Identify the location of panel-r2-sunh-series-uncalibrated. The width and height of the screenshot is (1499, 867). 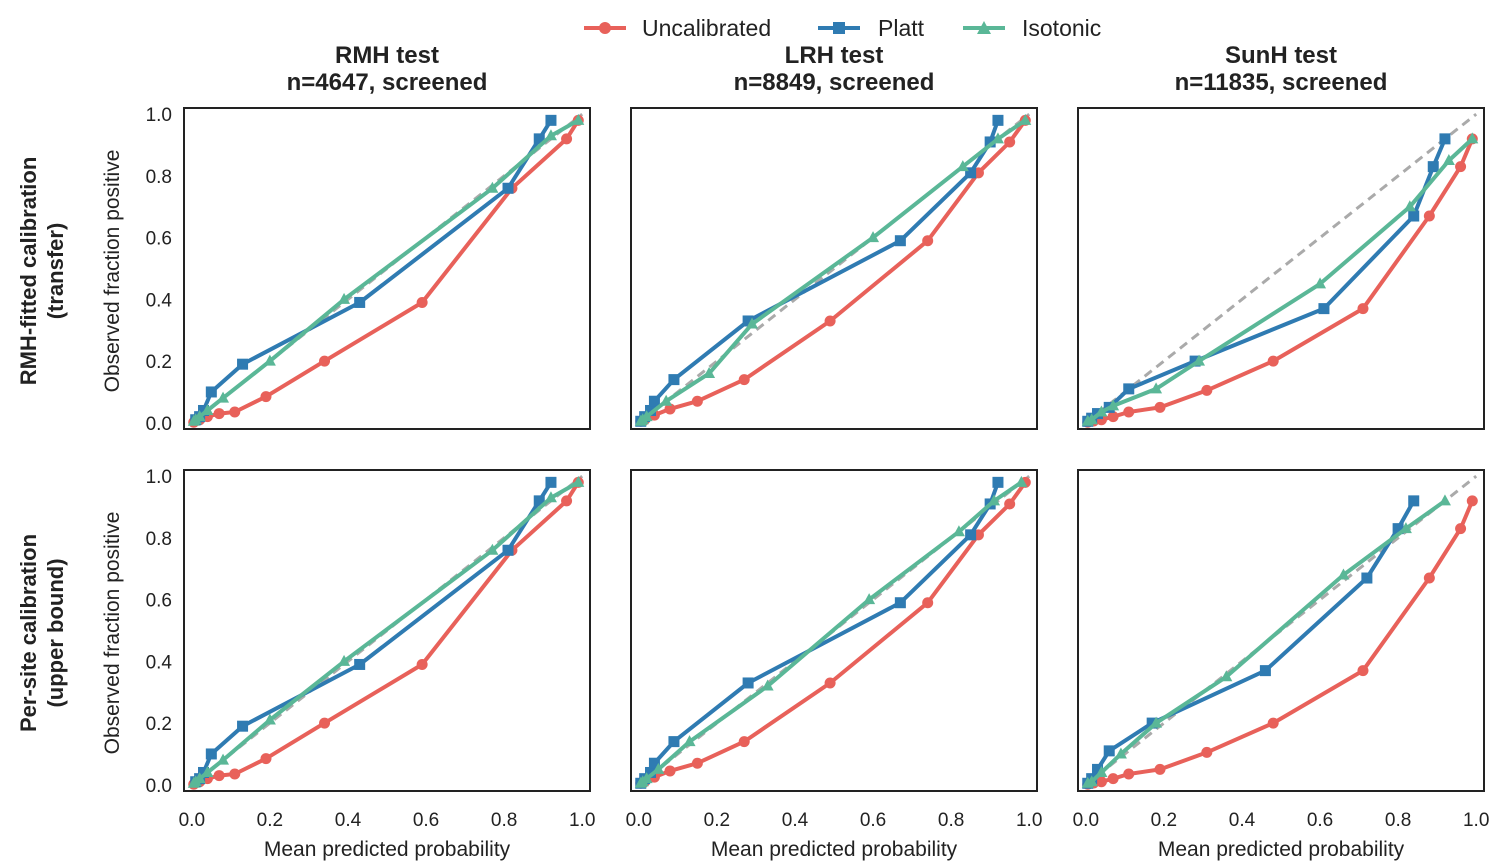
(1280, 642).